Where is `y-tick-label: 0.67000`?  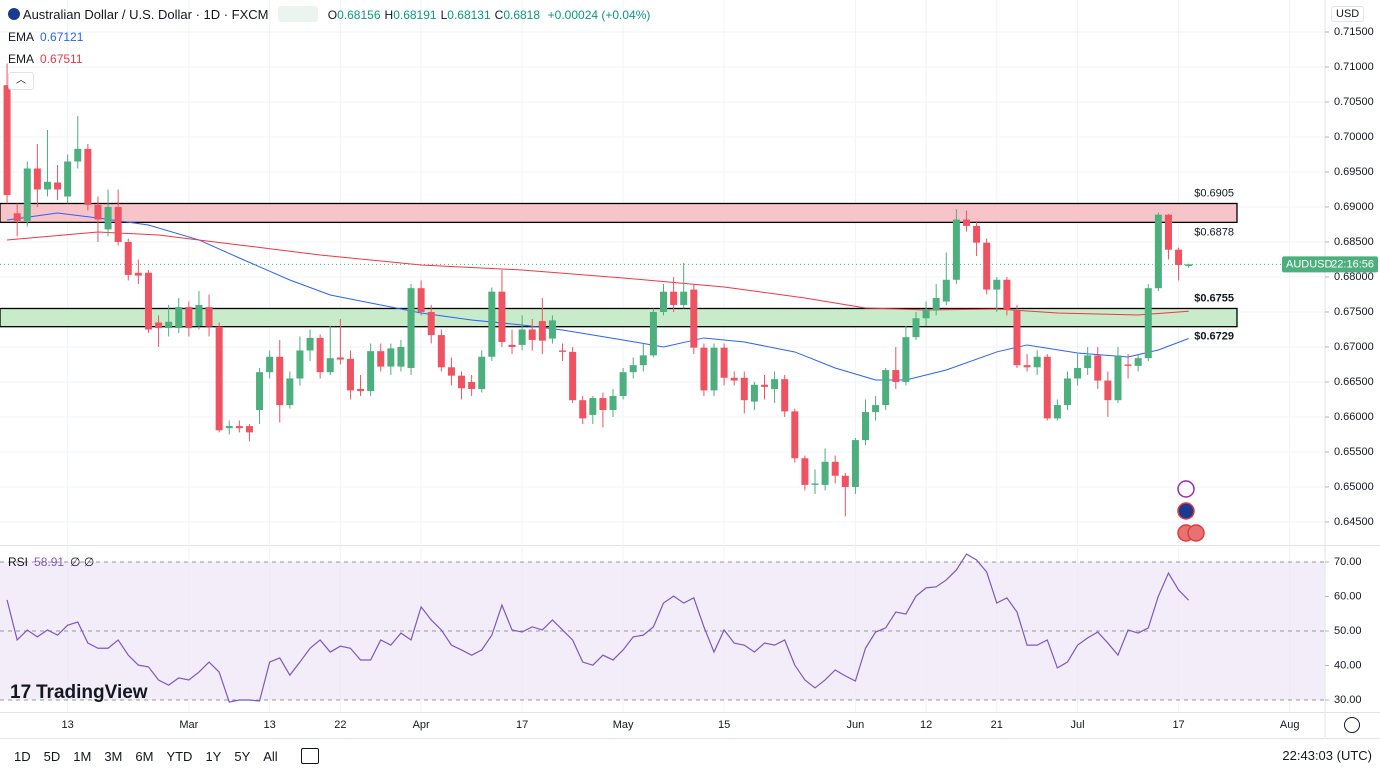 y-tick-label: 0.67000 is located at coordinates (1354, 347).